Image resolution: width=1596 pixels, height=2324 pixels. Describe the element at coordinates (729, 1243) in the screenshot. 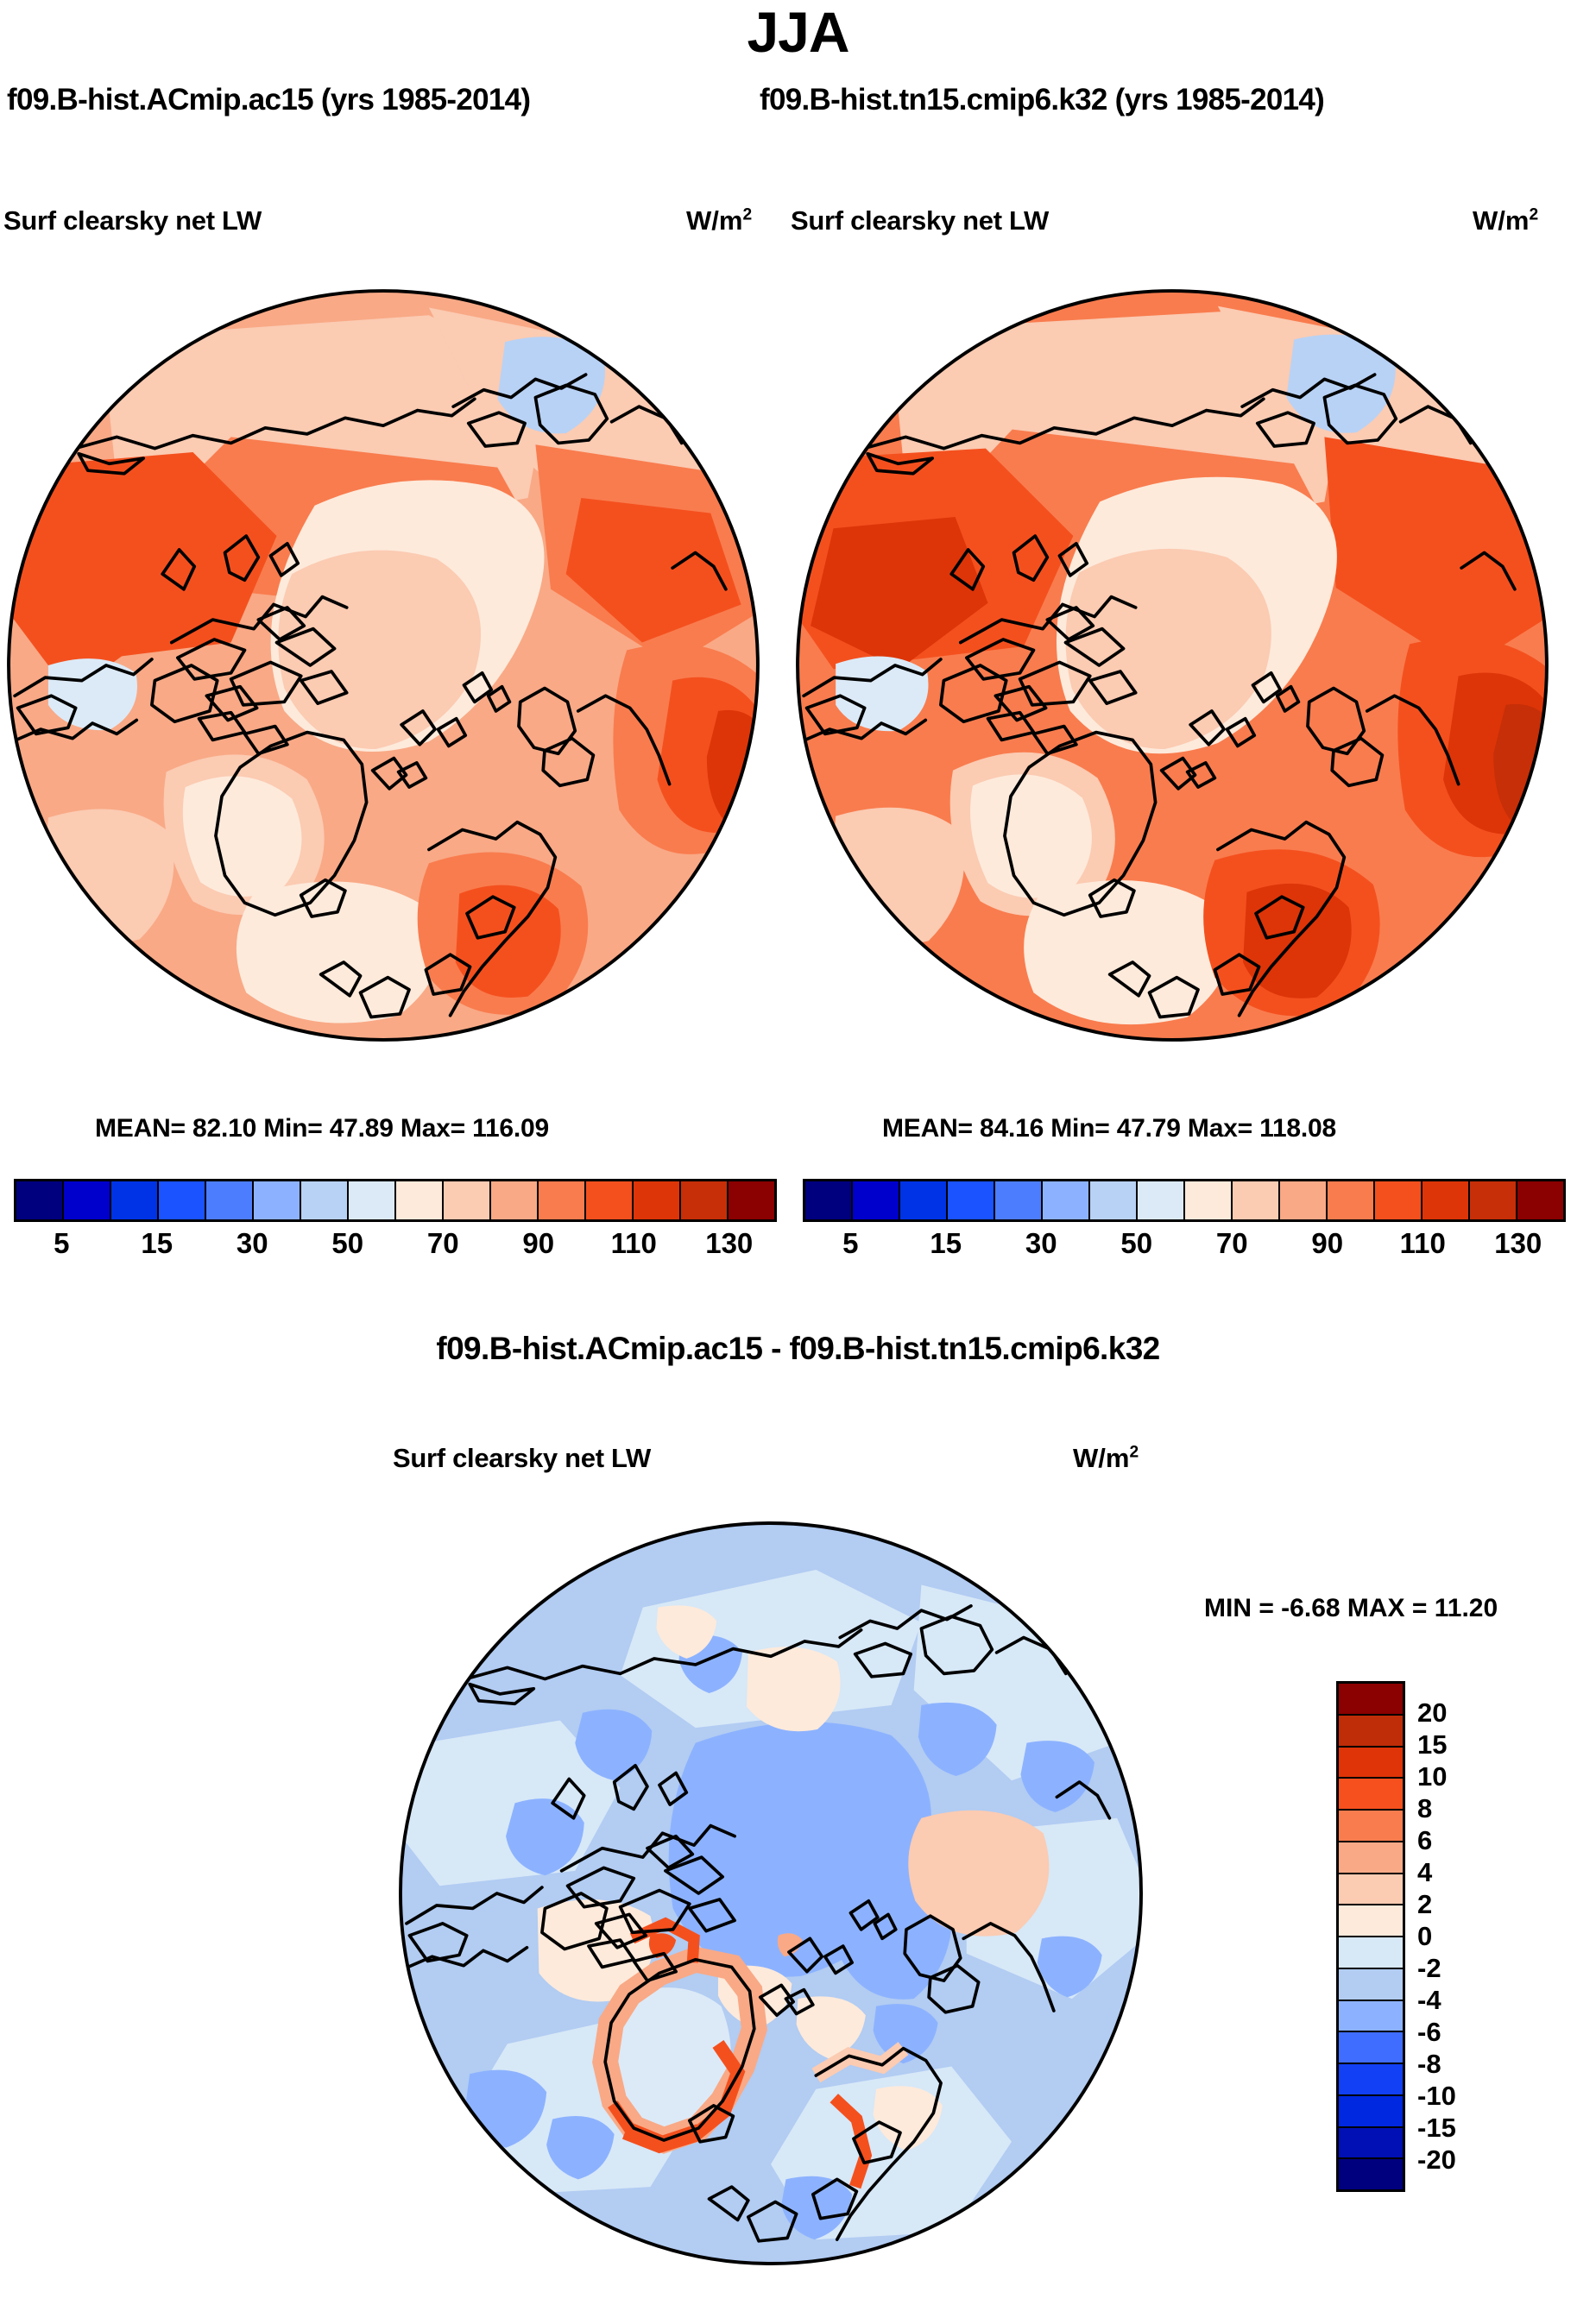

I see `left-colorbar-tick: 130` at that location.